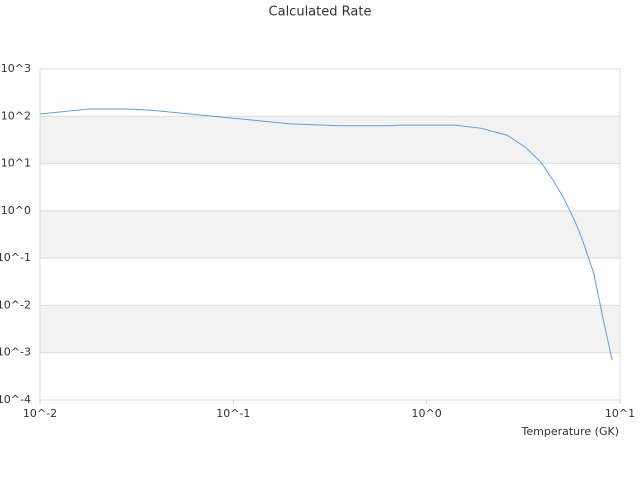 The image size is (640, 480). I want to click on y-tick-label: 10^-1, so click(15, 257).